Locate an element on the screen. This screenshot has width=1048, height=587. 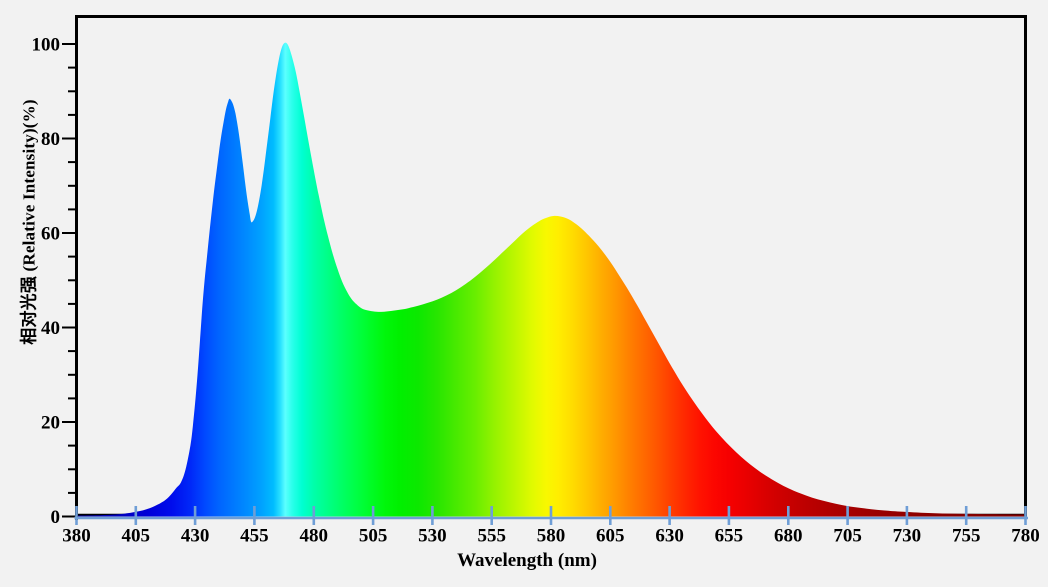
x-tick-label-580: 580 is located at coordinates (551, 536).